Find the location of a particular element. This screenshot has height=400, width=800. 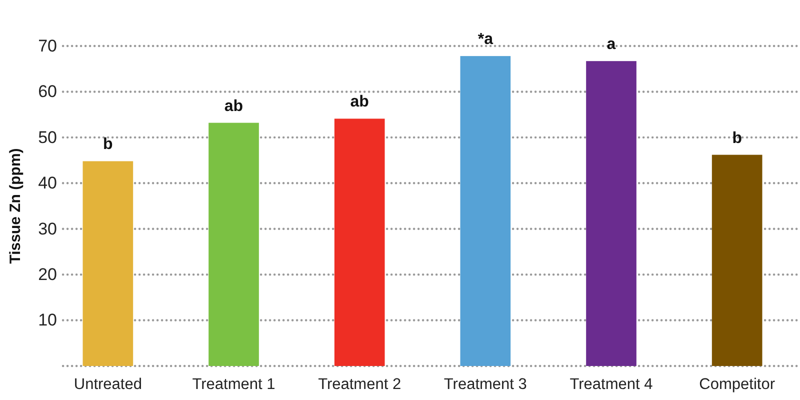

y-tick-label: 50 is located at coordinates (47, 137).